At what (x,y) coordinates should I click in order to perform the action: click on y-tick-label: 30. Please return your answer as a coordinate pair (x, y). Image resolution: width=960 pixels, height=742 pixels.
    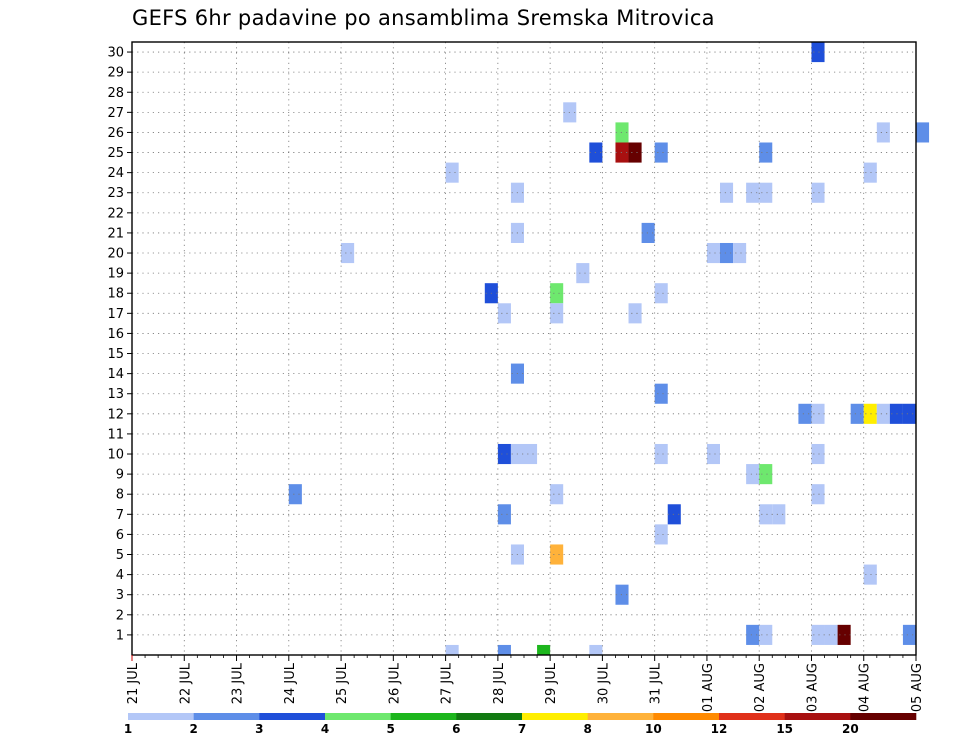
    Looking at the image, I should click on (115, 53).